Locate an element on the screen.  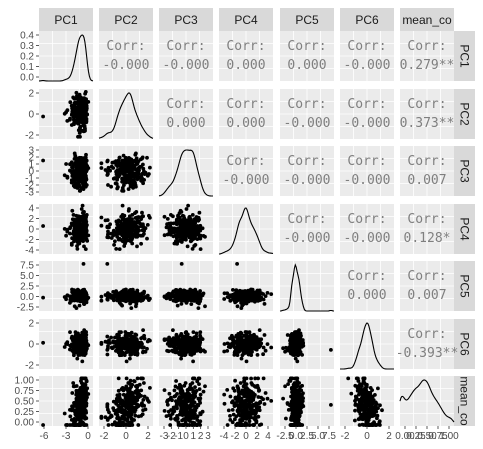
strip-right-label: PC1 is located at coordinates (465, 56).